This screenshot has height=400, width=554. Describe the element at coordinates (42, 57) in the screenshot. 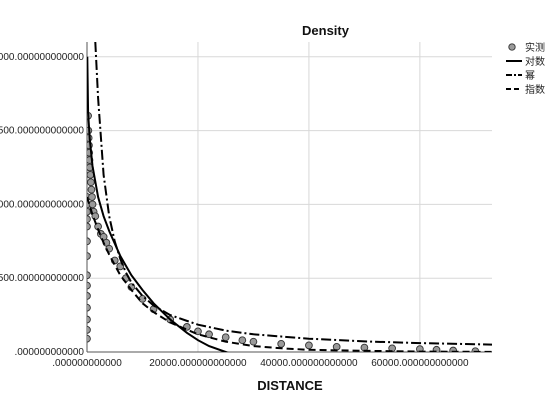

I see `y-tick-label-4: 2000.000000000000` at that location.